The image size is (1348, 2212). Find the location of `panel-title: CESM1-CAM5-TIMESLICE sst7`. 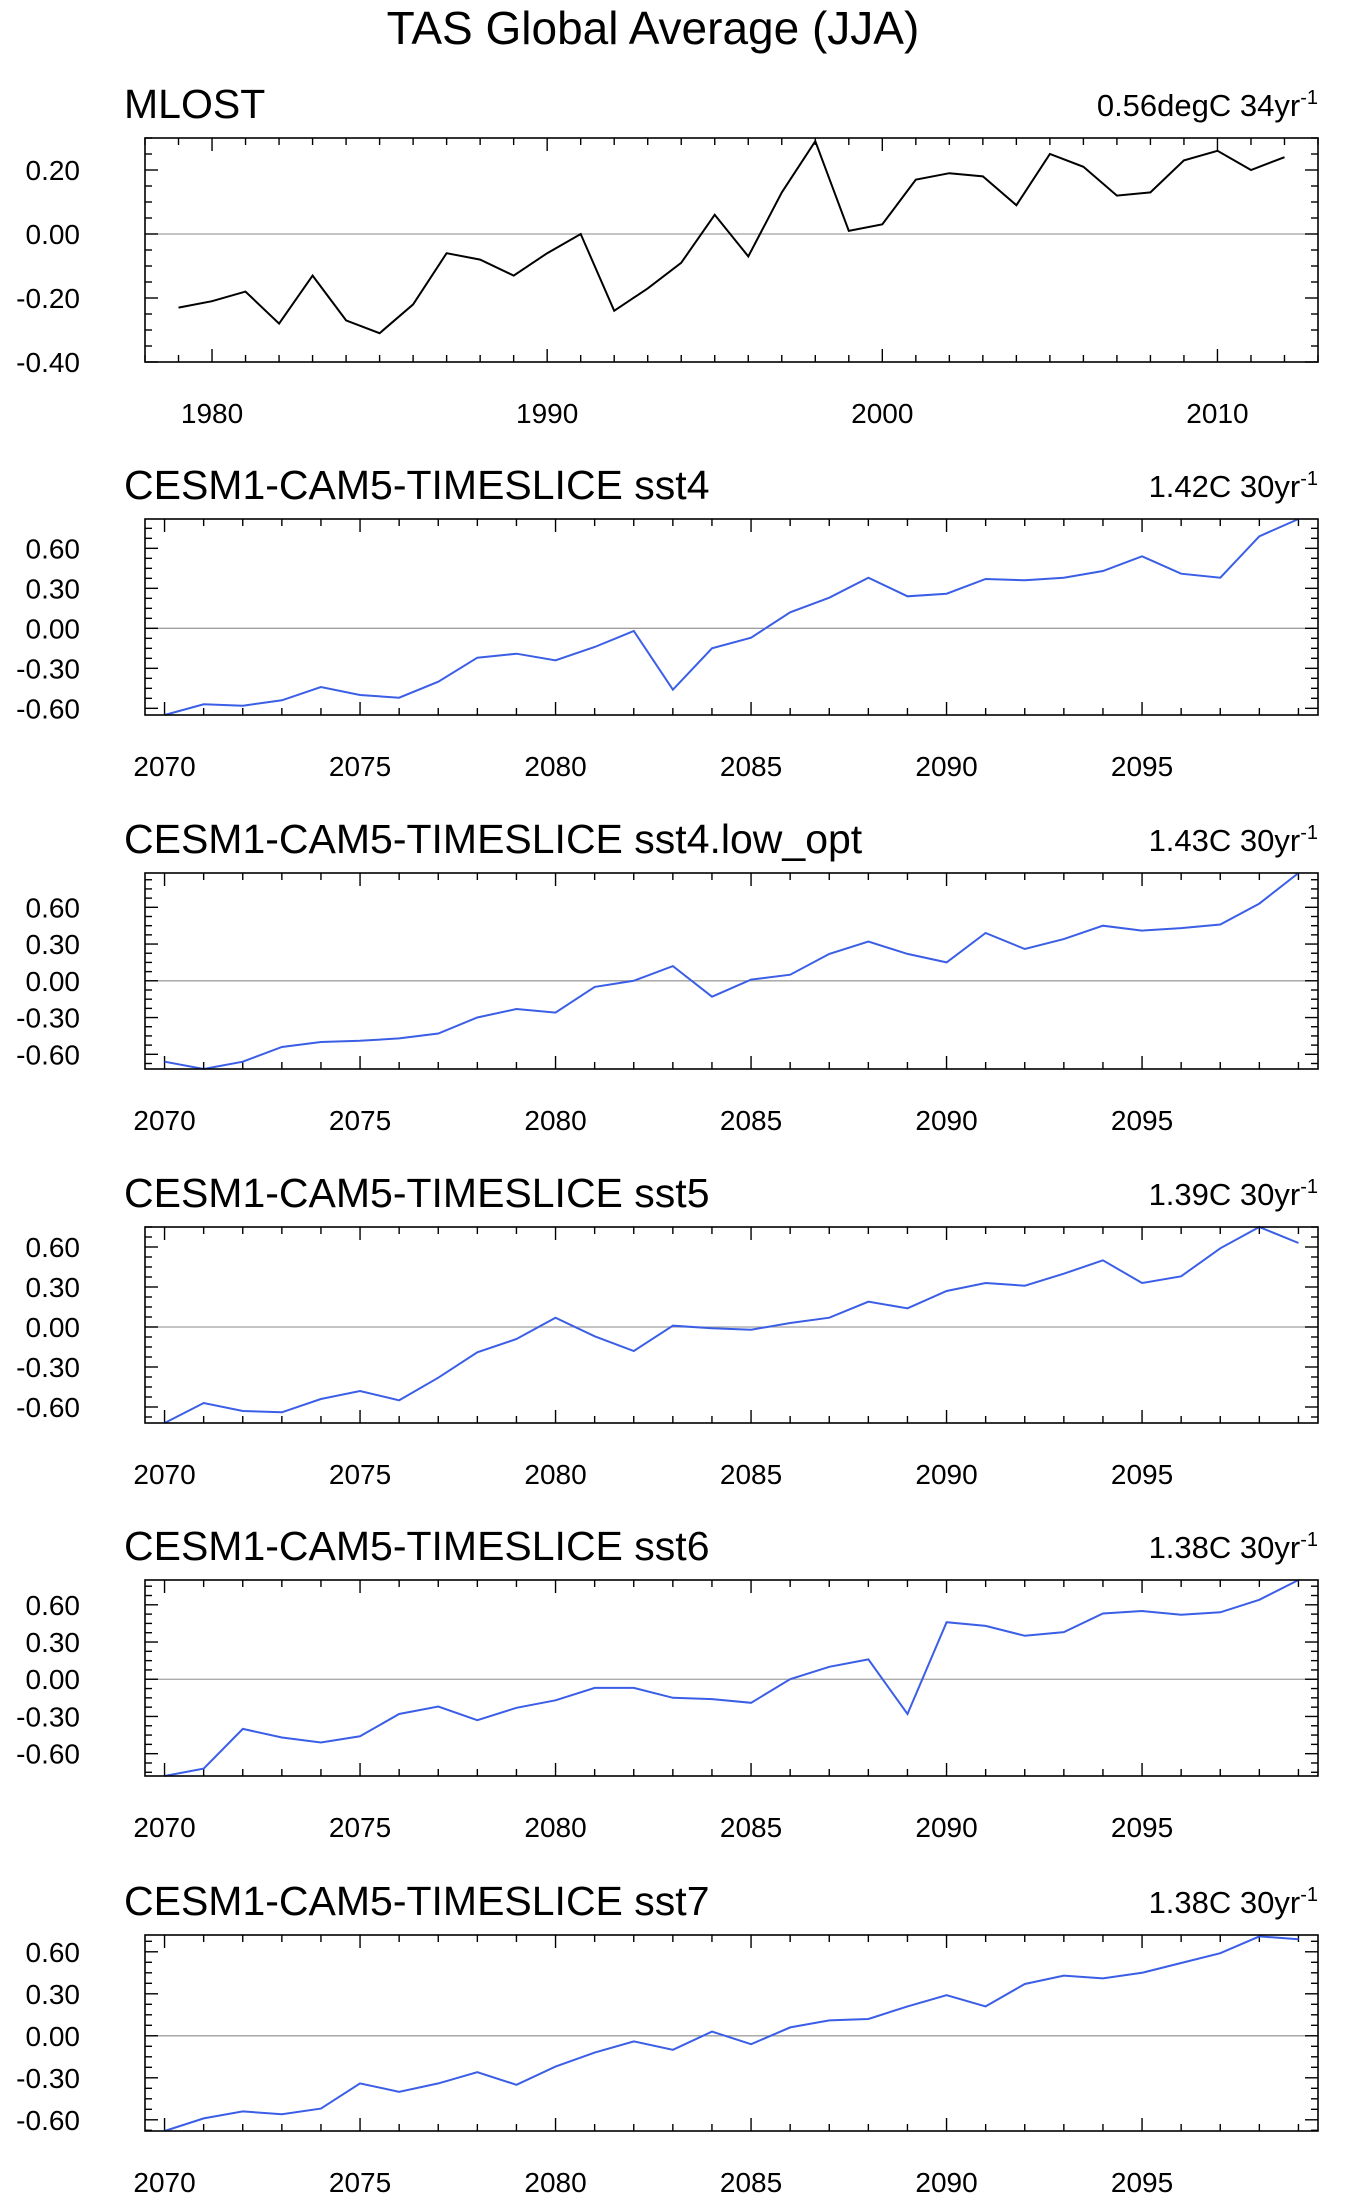

panel-title: CESM1-CAM5-TIMESLICE sst7 is located at coordinates (417, 1901).